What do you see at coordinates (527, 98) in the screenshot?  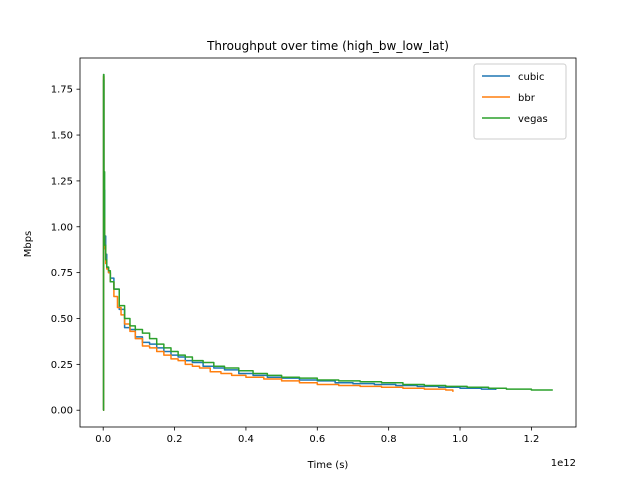 I see `legend-label-bbr: bbr` at bounding box center [527, 98].